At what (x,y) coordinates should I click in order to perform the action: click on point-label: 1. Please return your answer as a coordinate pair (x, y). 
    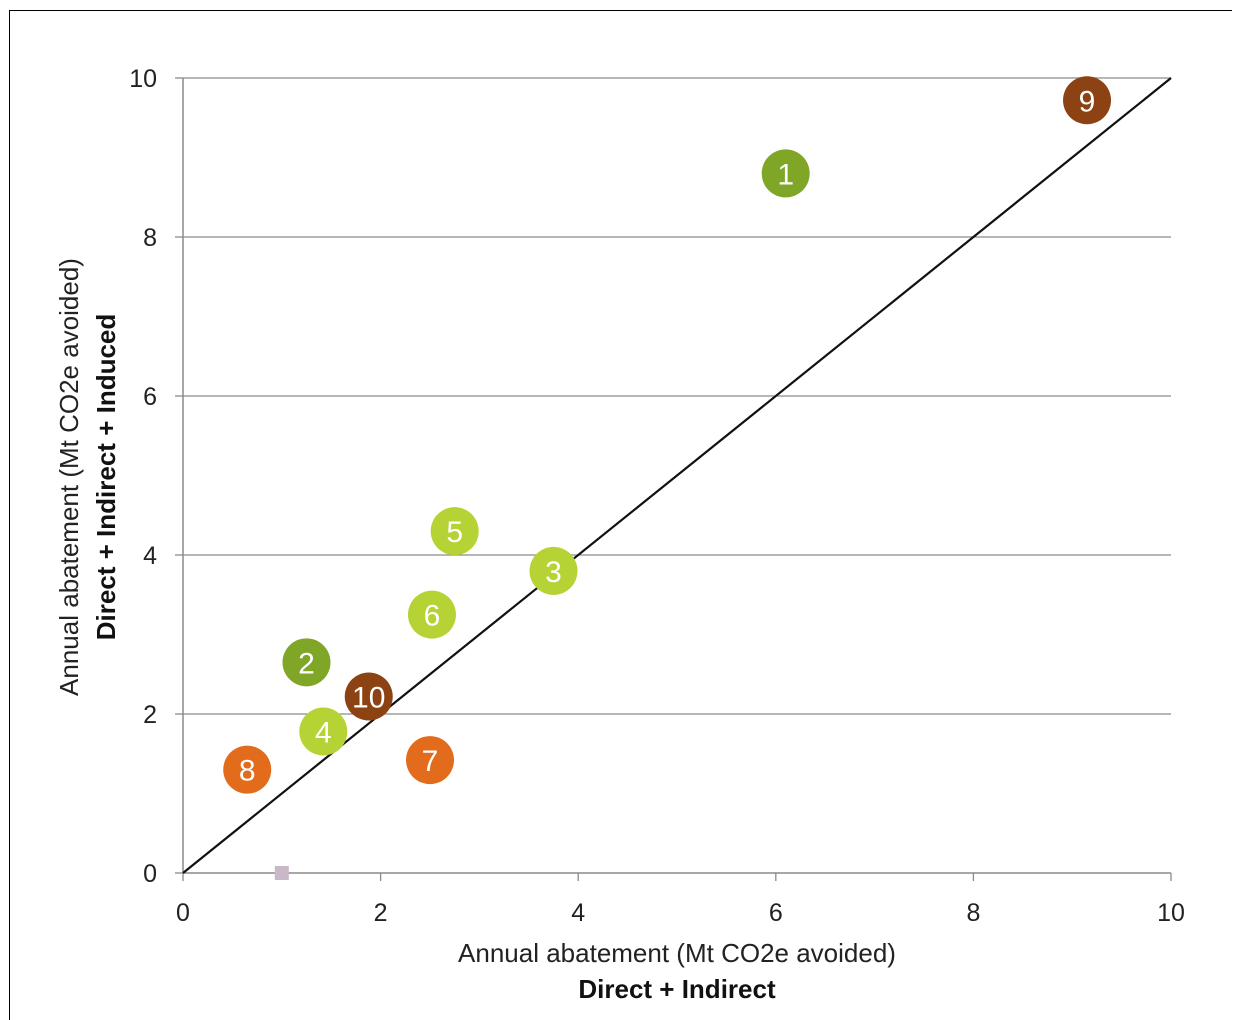
    Looking at the image, I should click on (785, 174).